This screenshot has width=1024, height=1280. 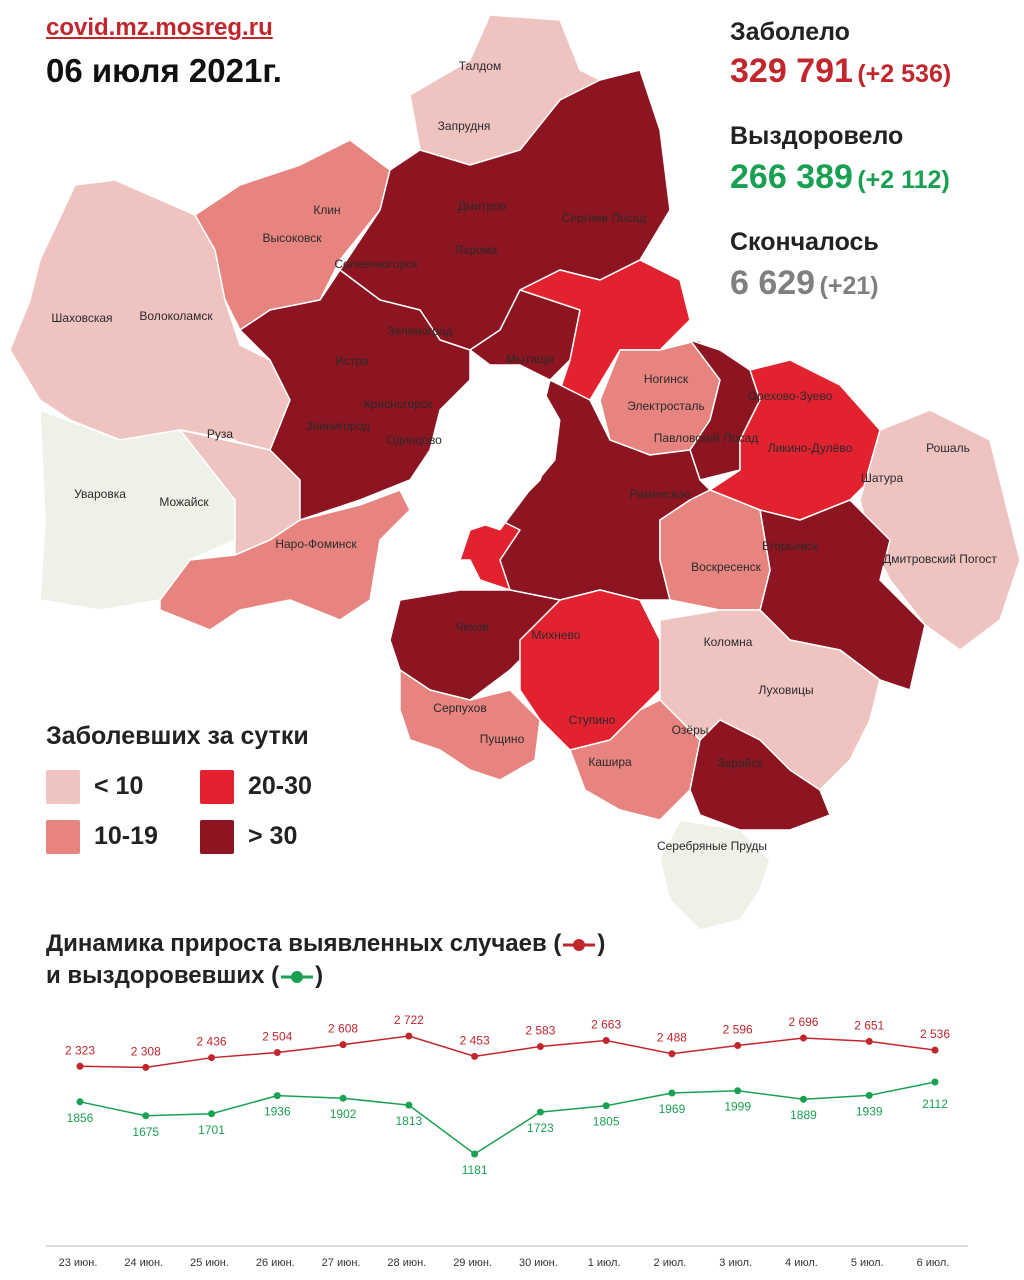 What do you see at coordinates (476, 250) in the screenshot?
I see `map-label: Яхрома` at bounding box center [476, 250].